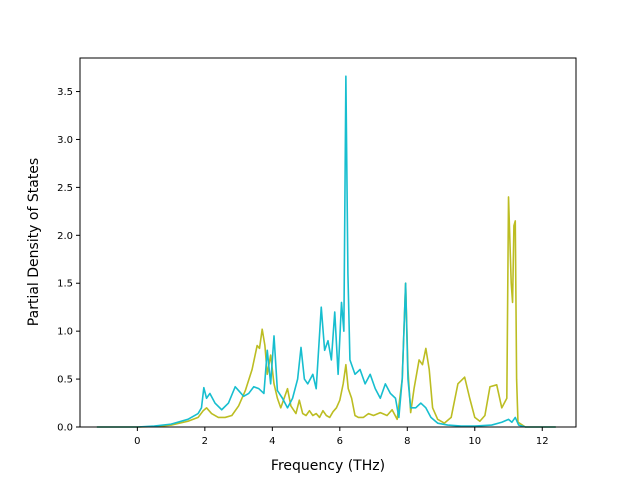 The height and width of the screenshot is (480, 640). What do you see at coordinates (340, 441) in the screenshot?
I see `x-tick-label: 6` at bounding box center [340, 441].